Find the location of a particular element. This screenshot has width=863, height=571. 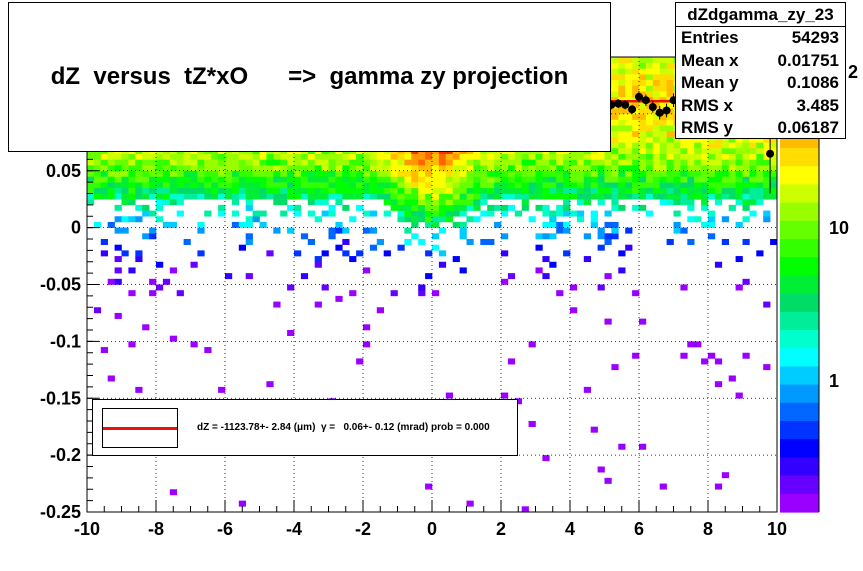

stats-label: RMS x is located at coordinates (707, 105).